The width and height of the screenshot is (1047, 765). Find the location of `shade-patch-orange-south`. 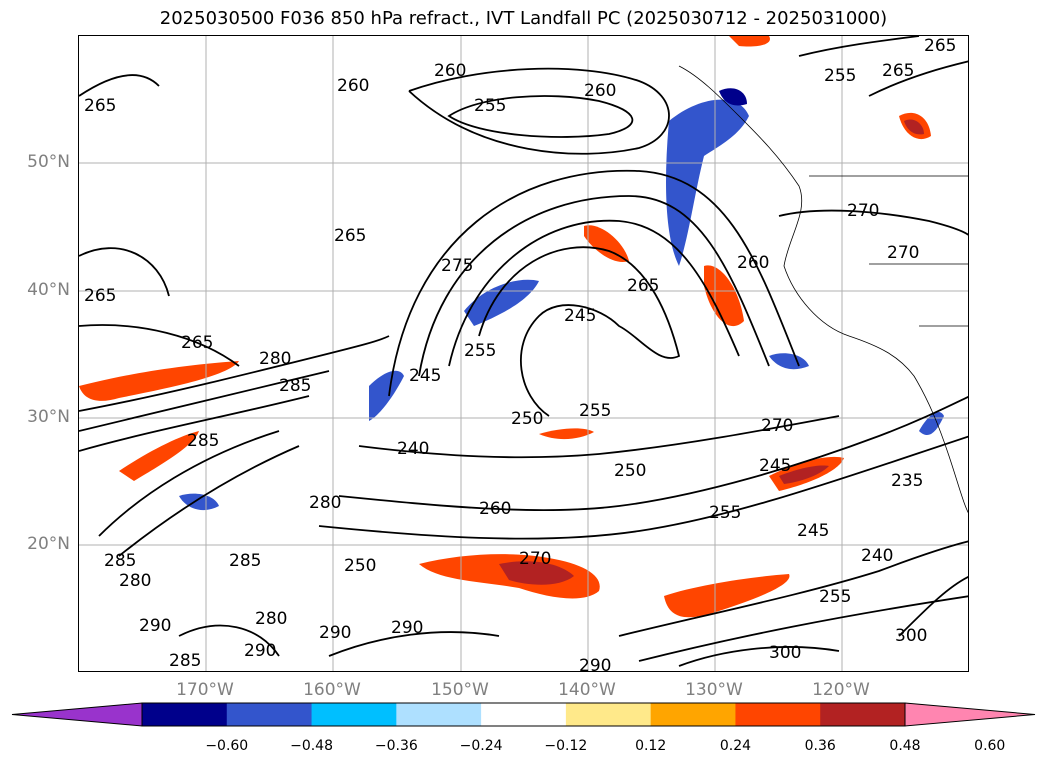

shade-patch-orange-south is located at coordinates (727, 596).